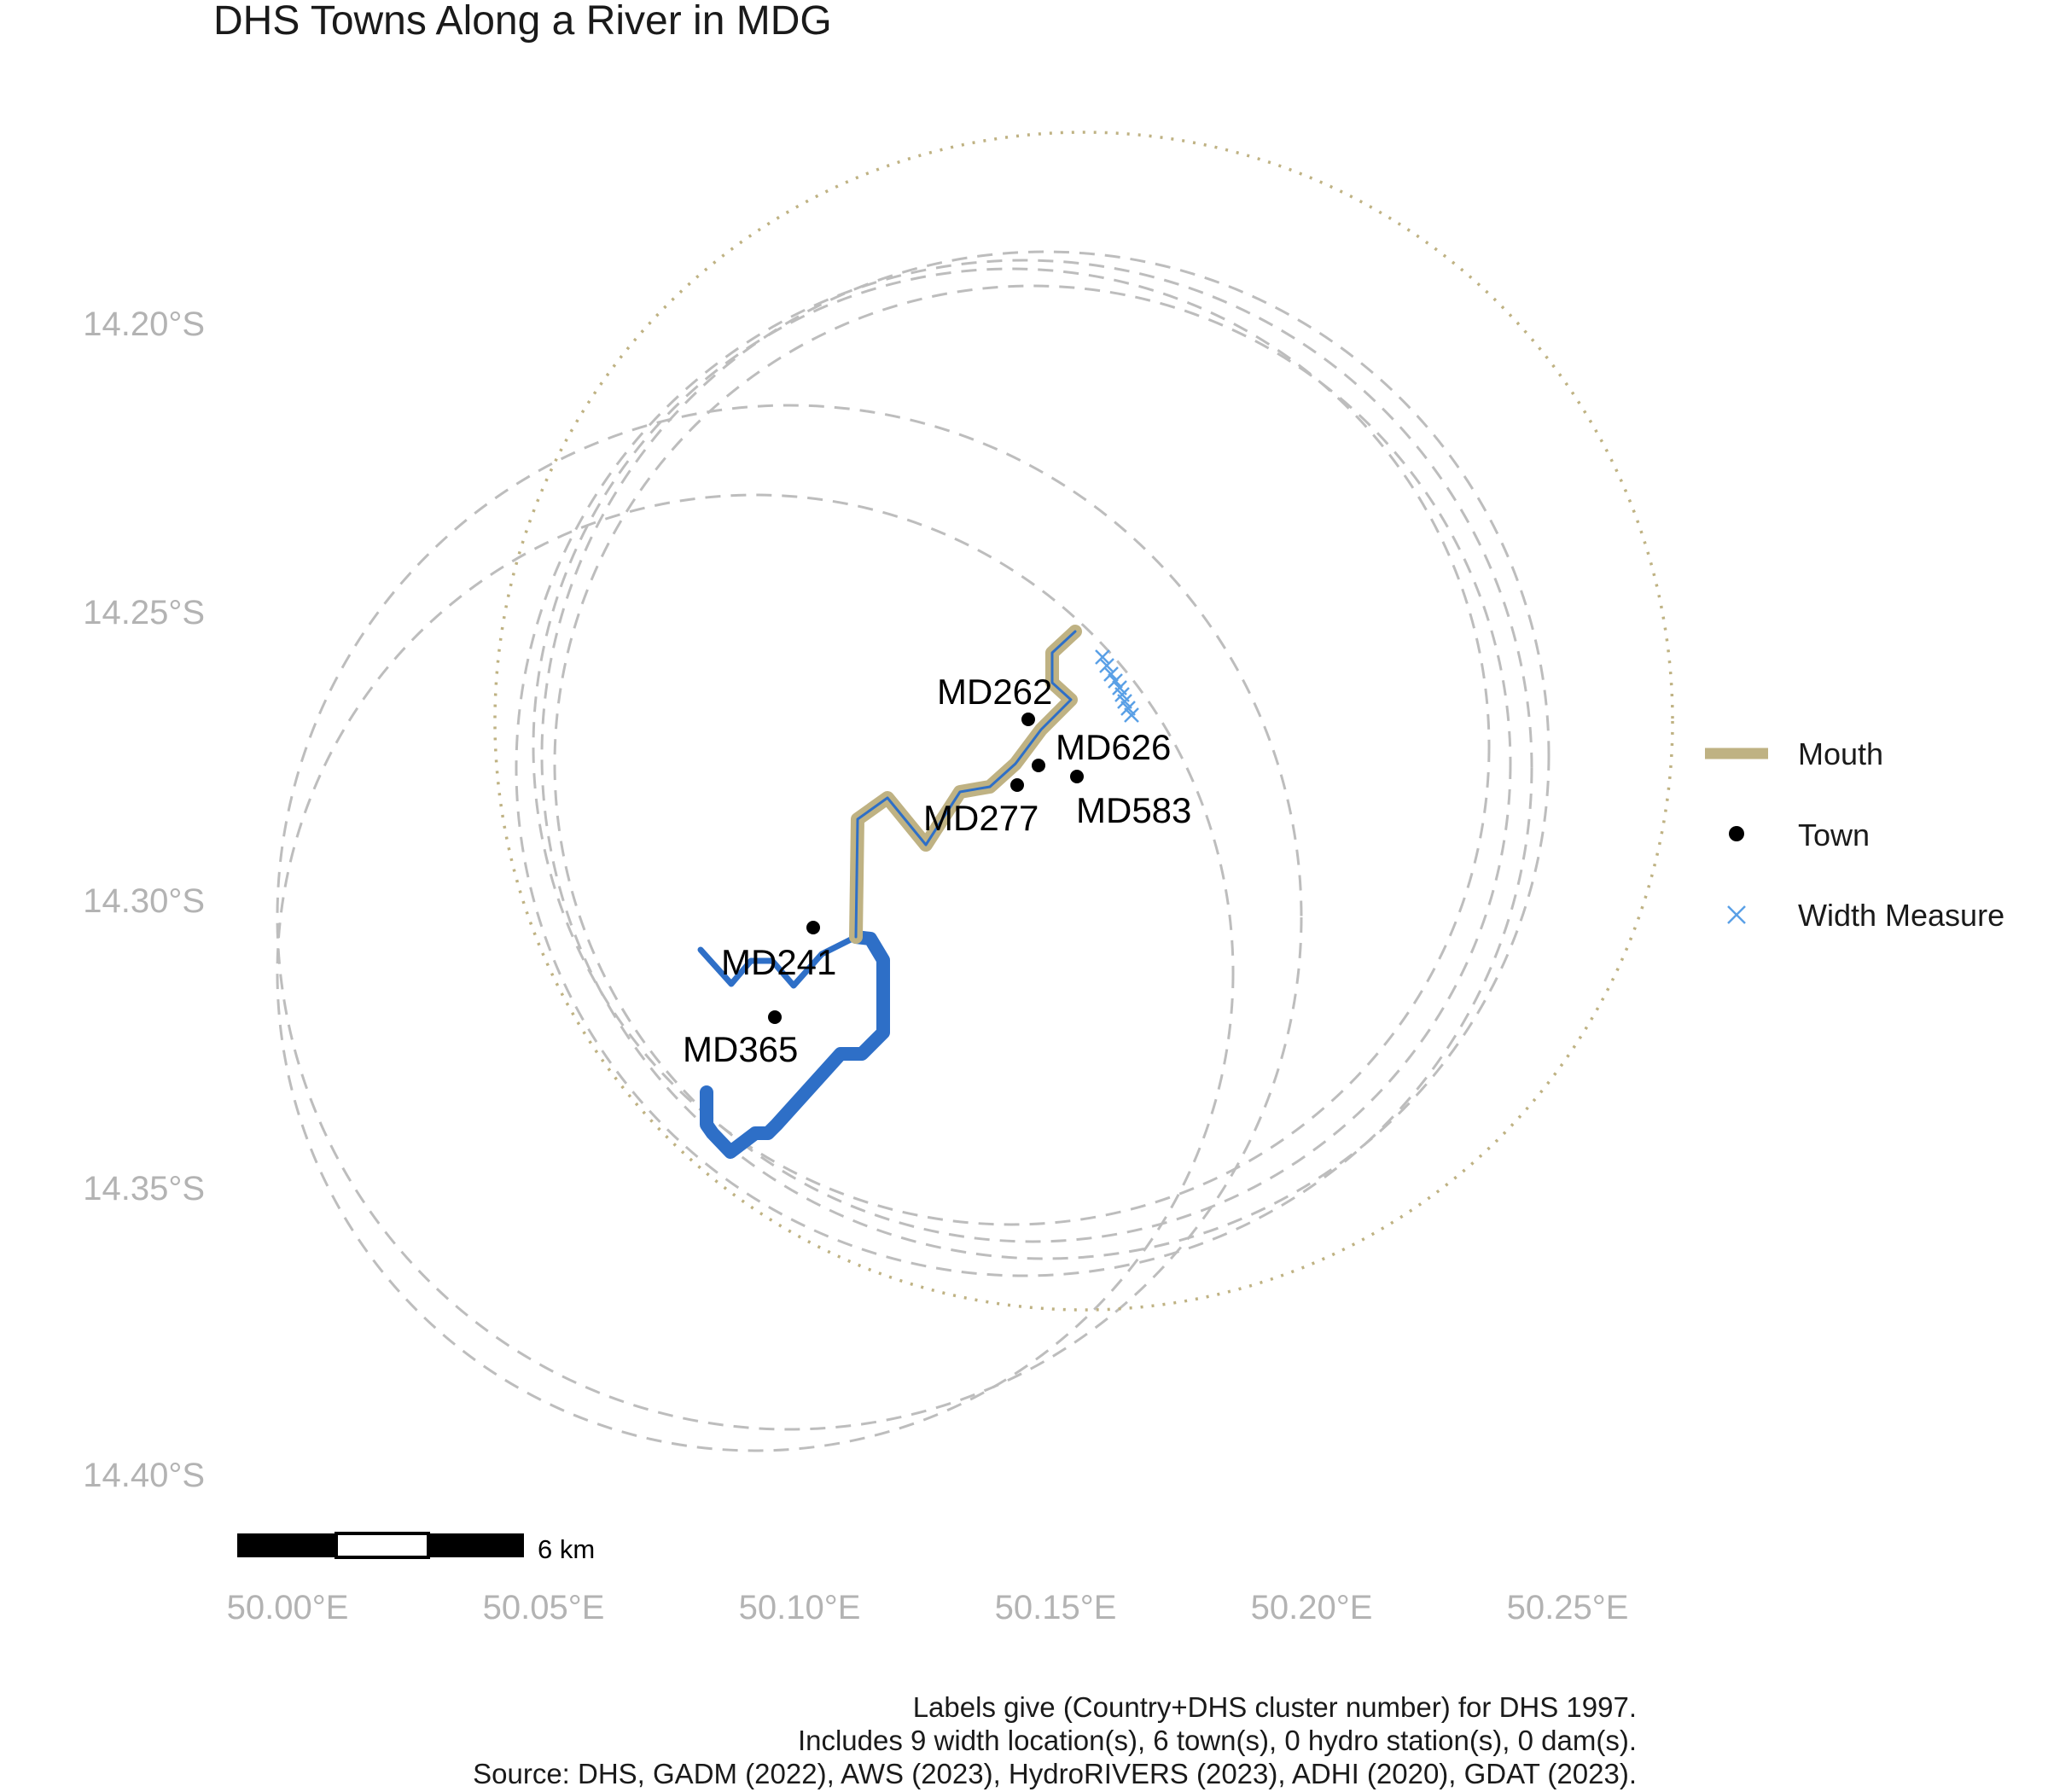 The width and height of the screenshot is (2048, 1792). What do you see at coordinates (144, 324) in the screenshot?
I see `y-tick-label: 14.20°S` at bounding box center [144, 324].